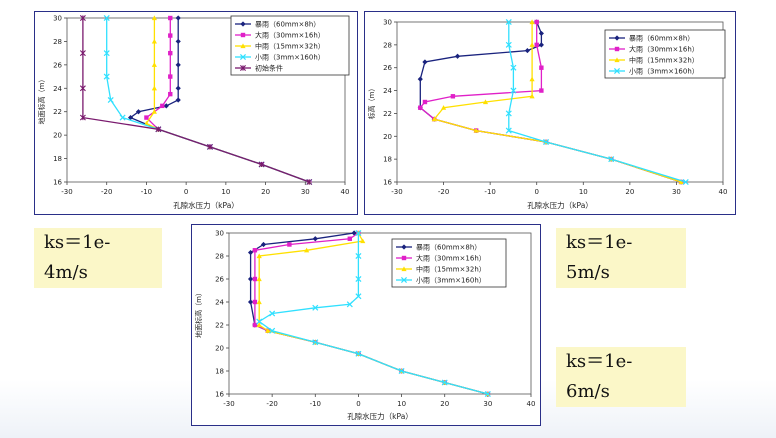 The image size is (776, 438). I want to click on legend-label: 中雨（15mm×32h）, so click(290, 46).